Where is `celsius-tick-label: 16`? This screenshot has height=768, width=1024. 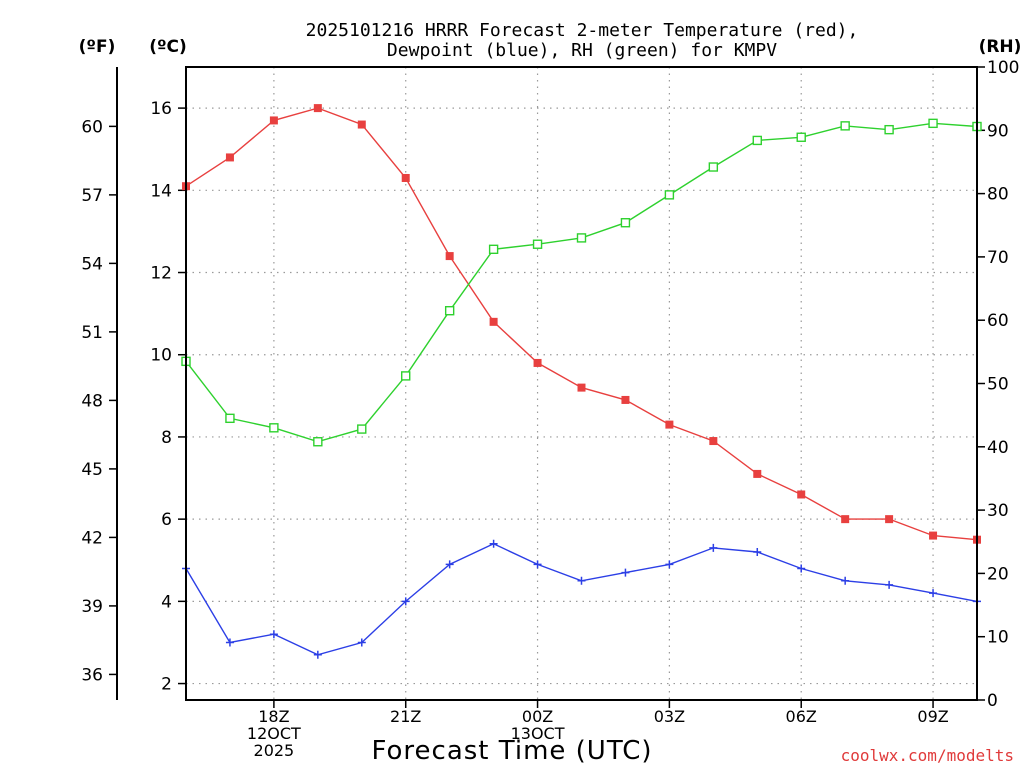 celsius-tick-label: 16 is located at coordinates (161, 109).